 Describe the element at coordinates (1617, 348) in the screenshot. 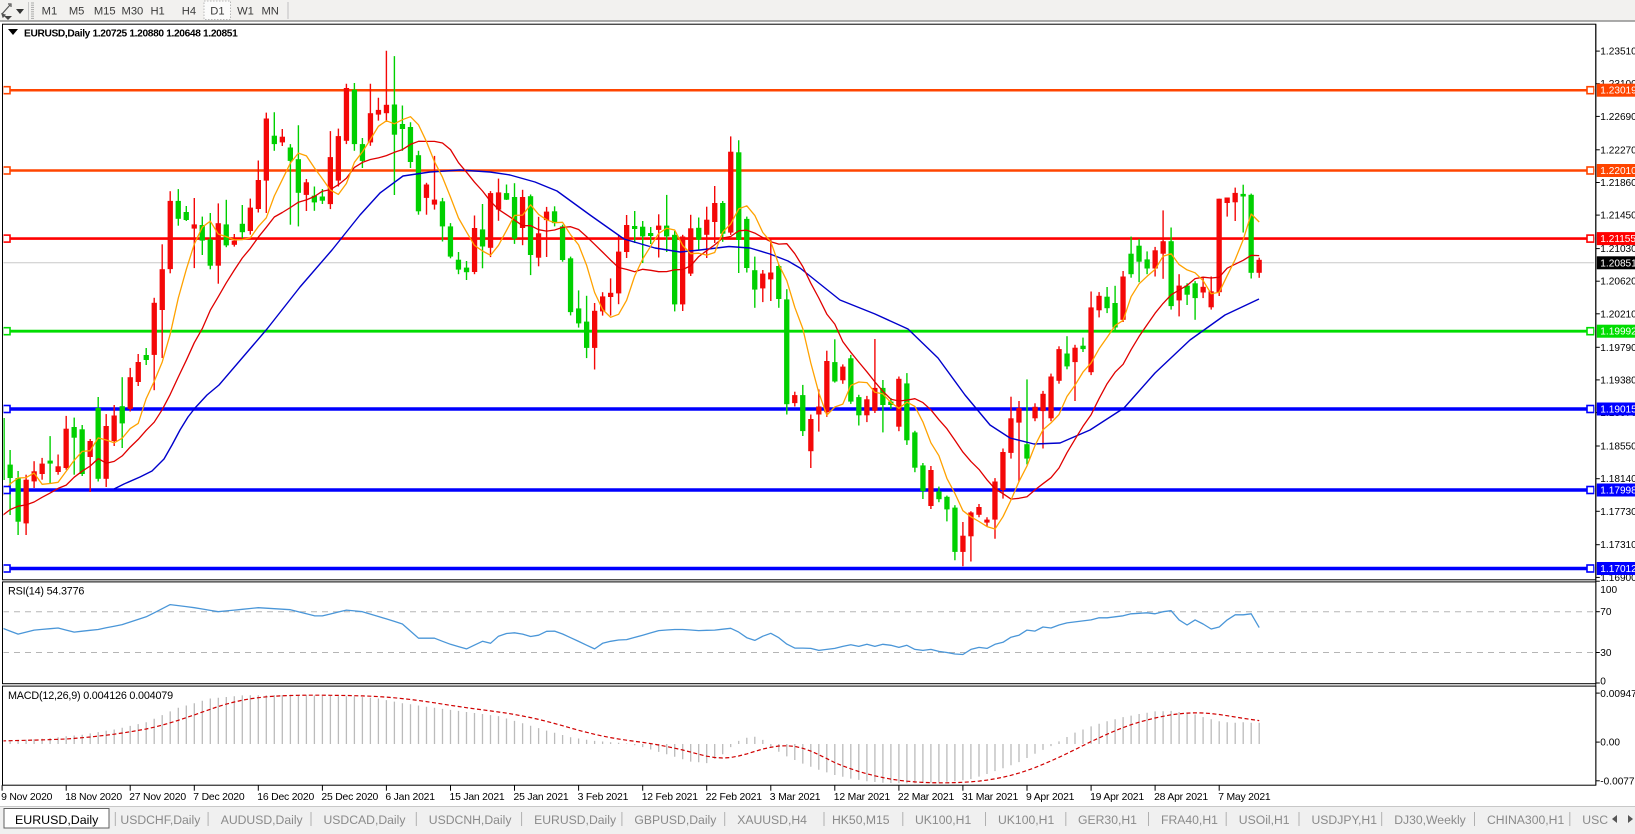

I see `svg-text: 1.19790` at that location.